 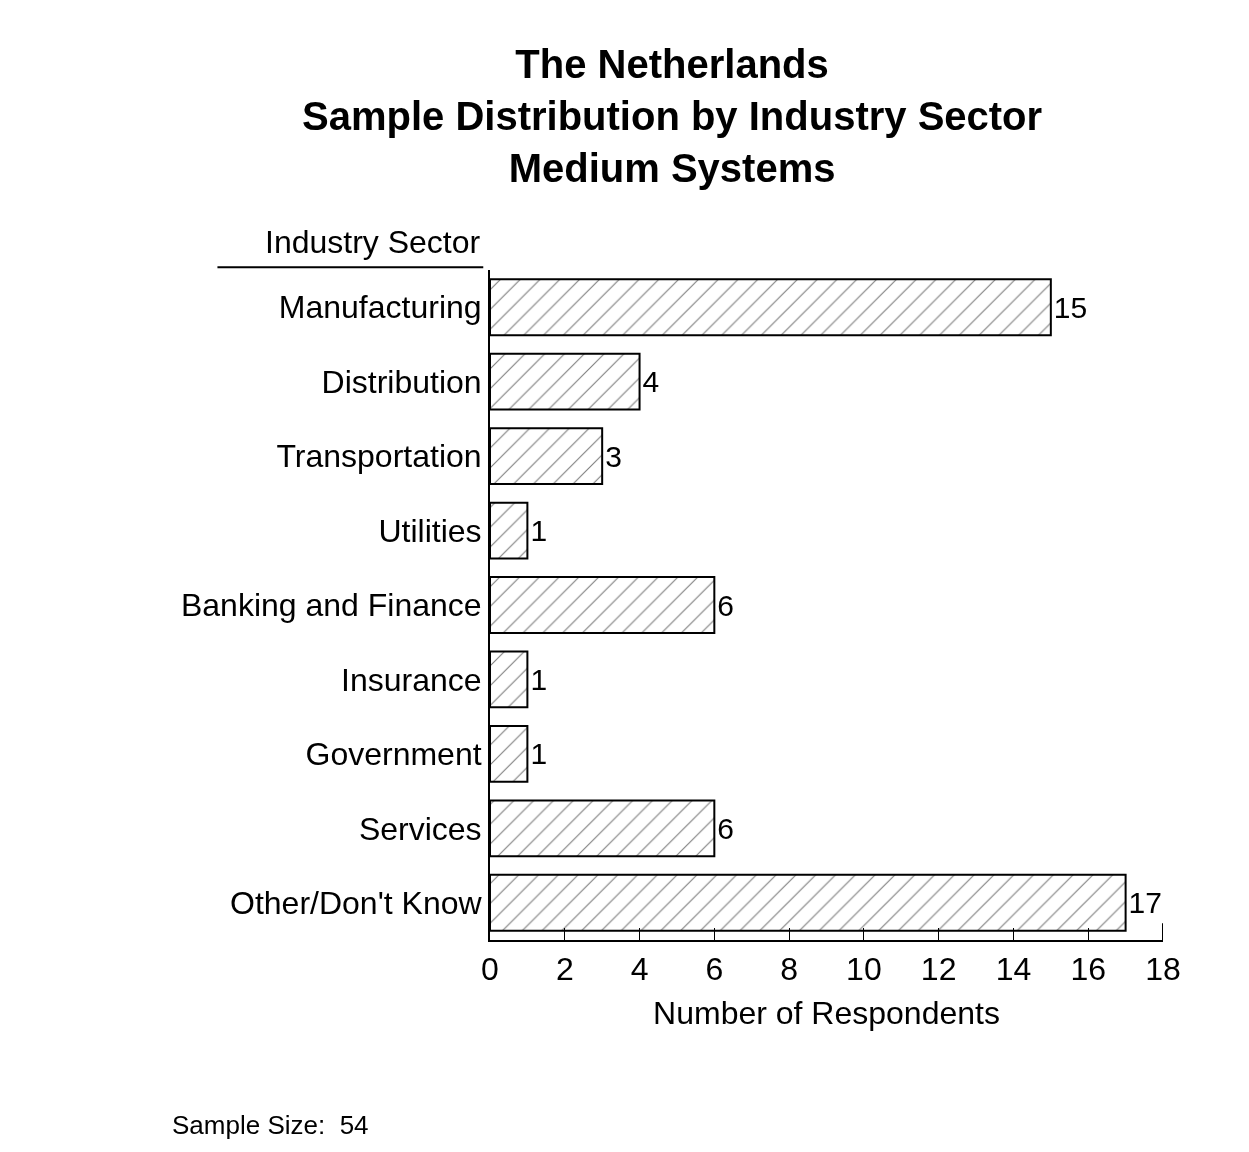 What do you see at coordinates (613, 456) in the screenshot?
I see `data-label: 3` at bounding box center [613, 456].